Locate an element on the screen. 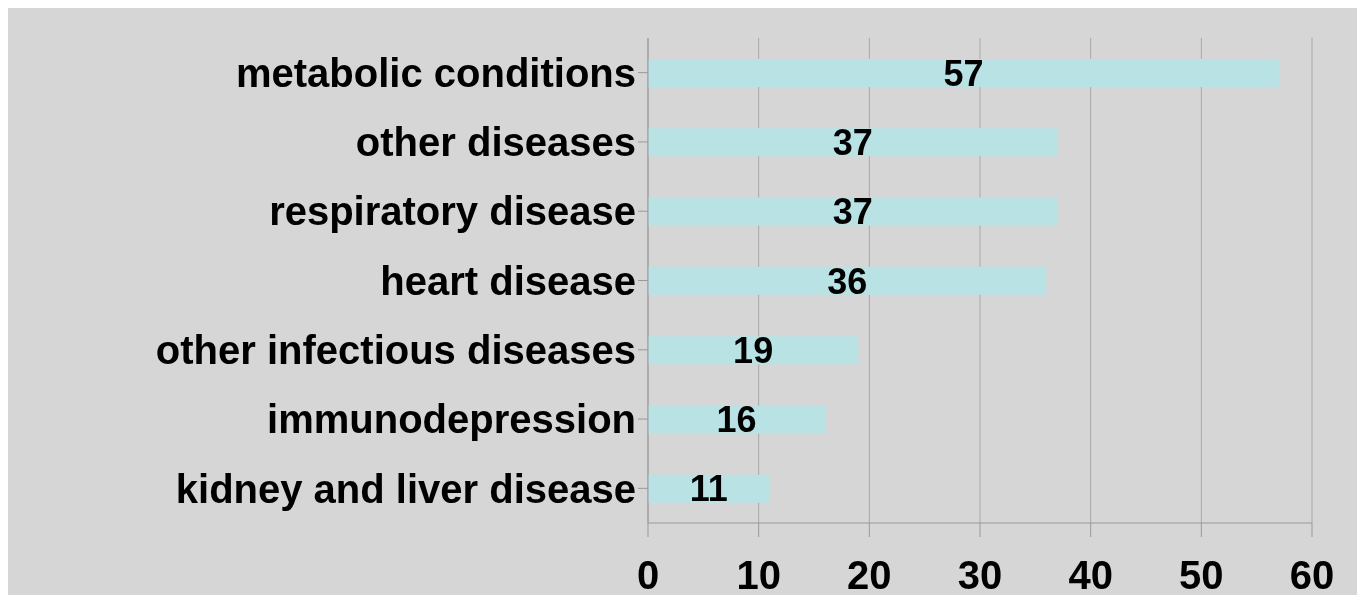 This screenshot has width=1365, height=603. y-tick-label: other diseases is located at coordinates (495, 142).